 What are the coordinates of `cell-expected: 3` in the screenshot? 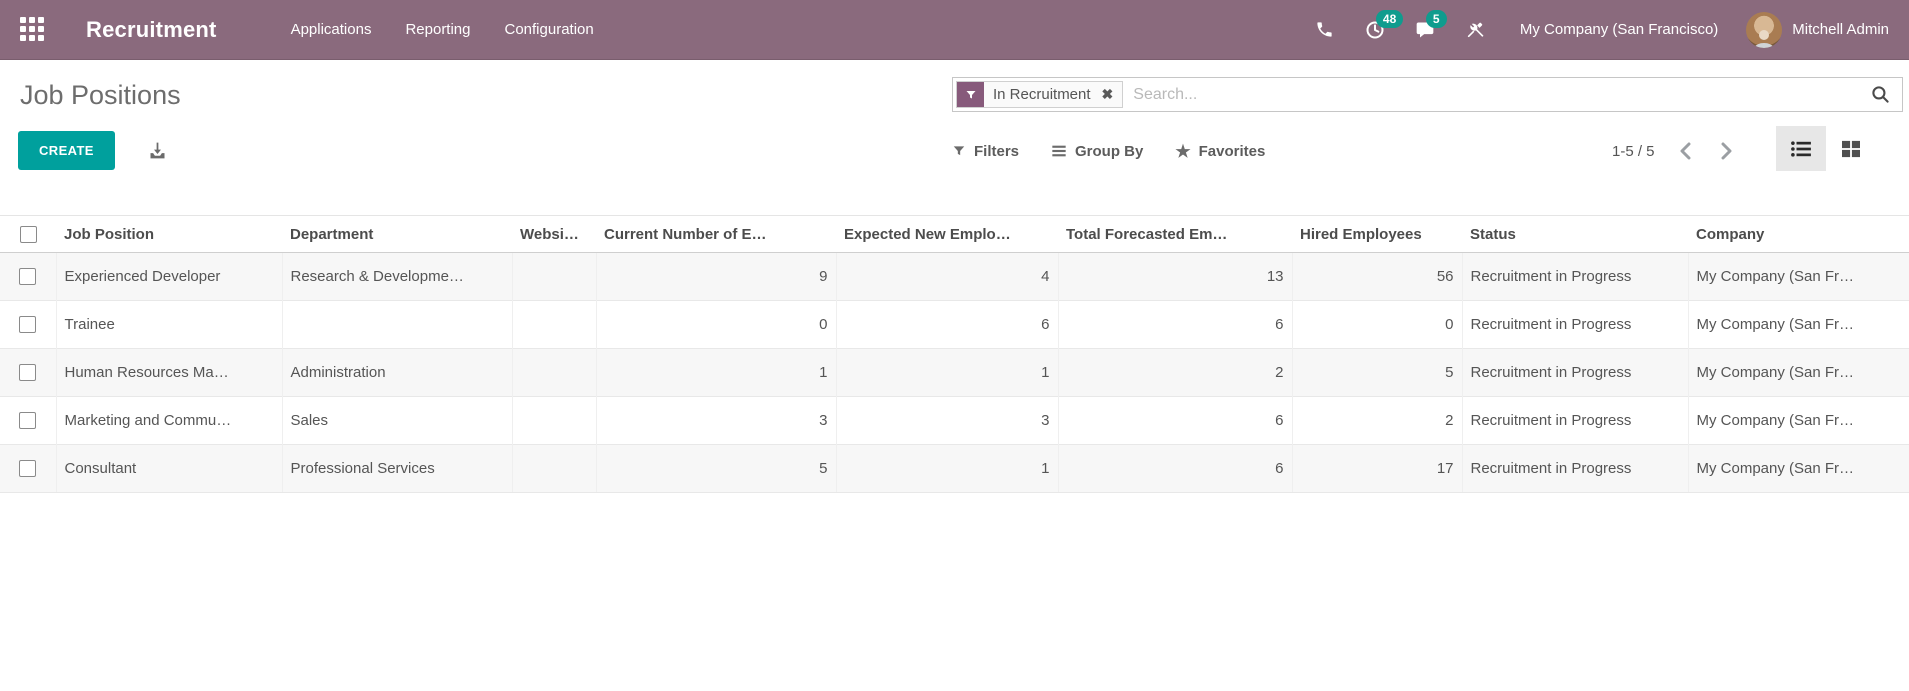 It's located at (946, 420).